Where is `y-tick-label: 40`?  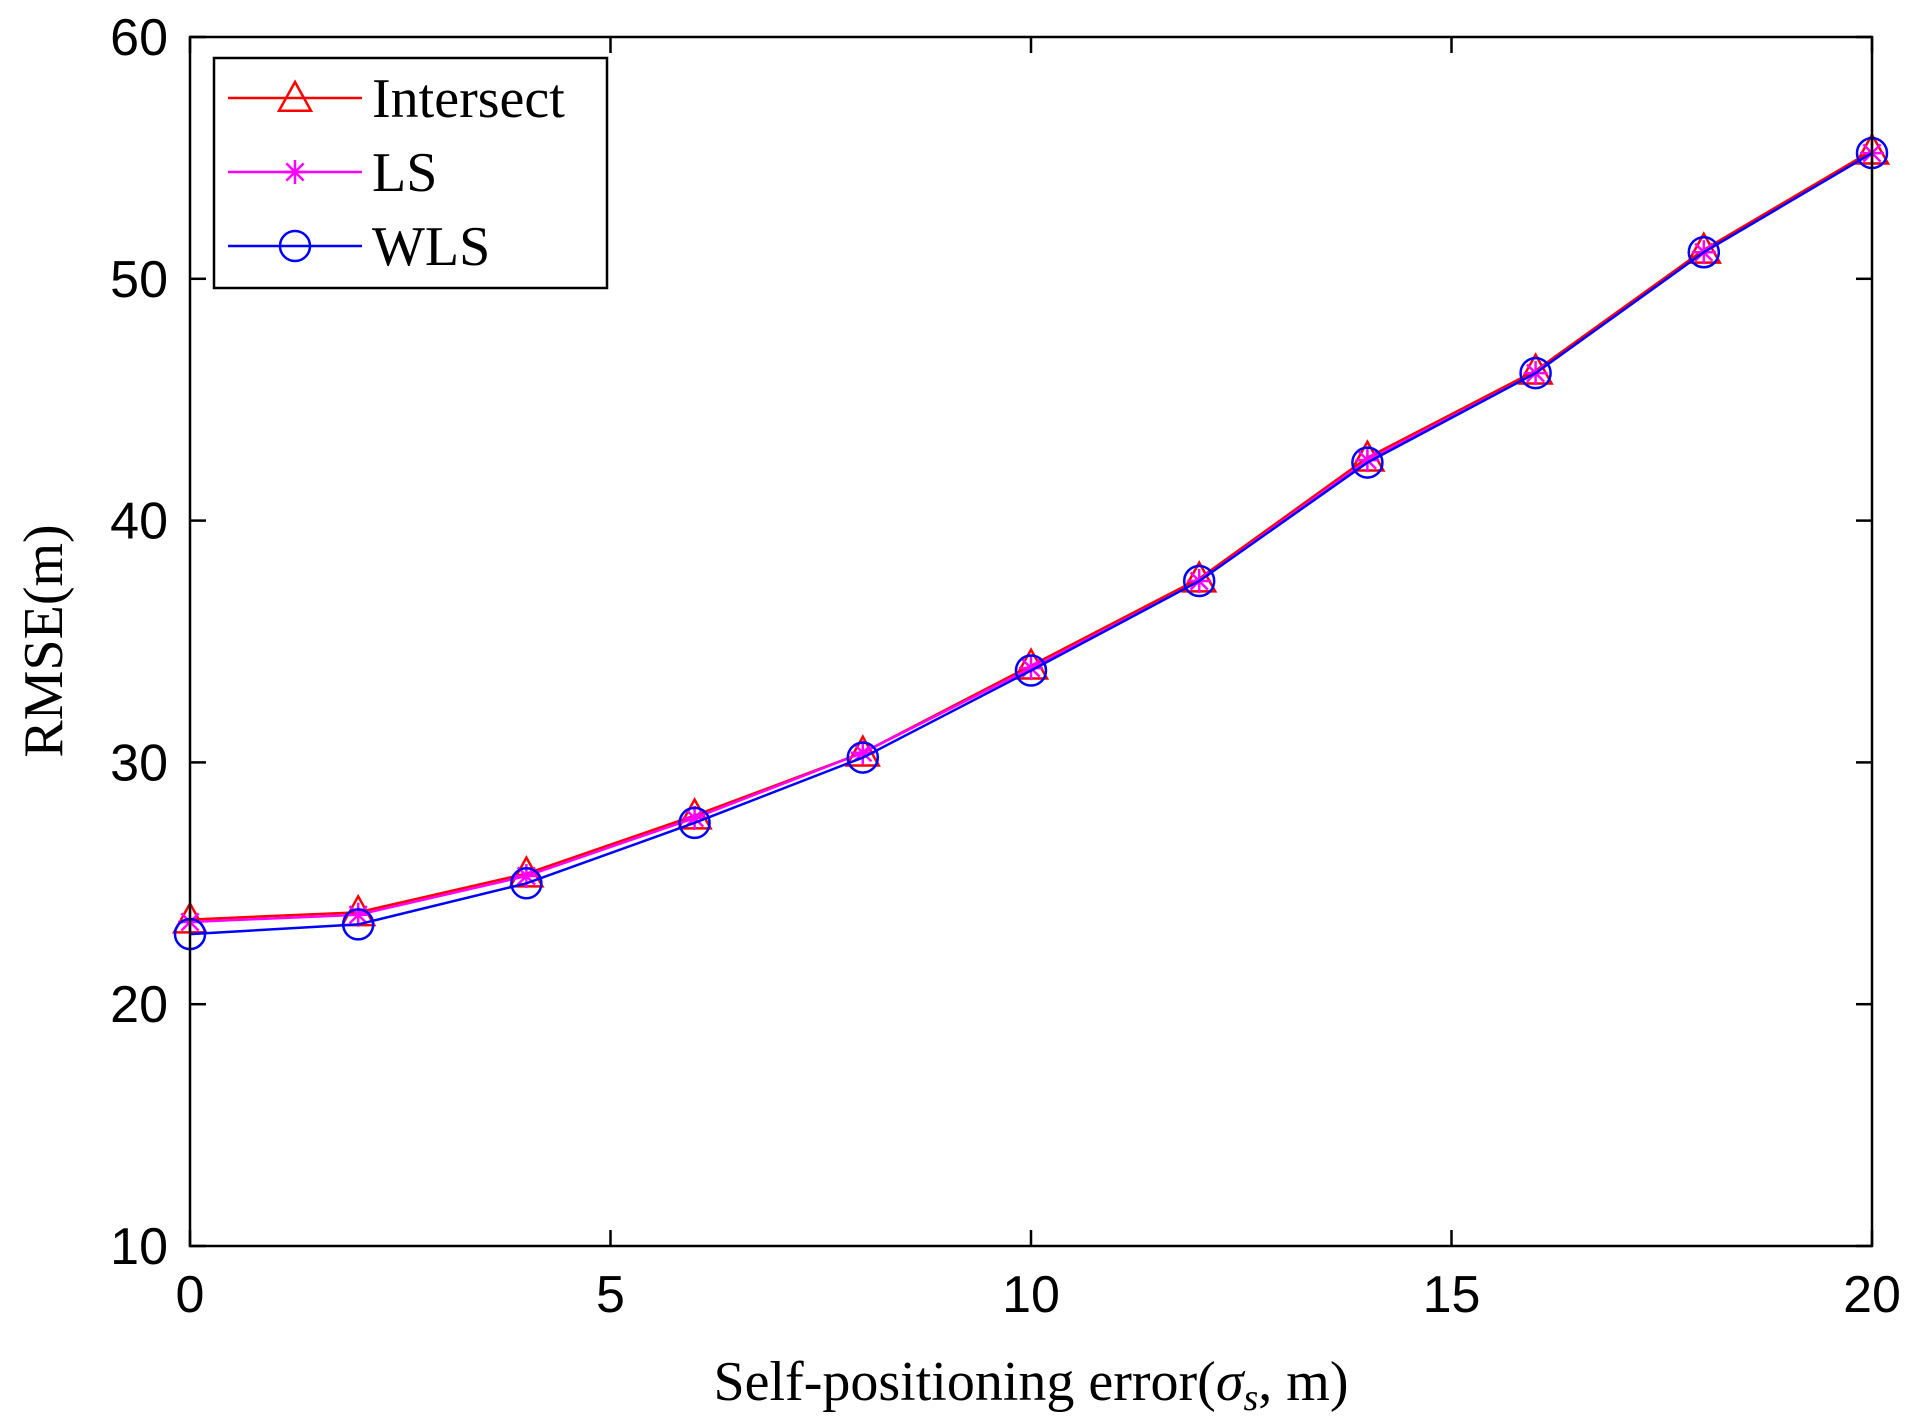 y-tick-label: 40 is located at coordinates (139, 522).